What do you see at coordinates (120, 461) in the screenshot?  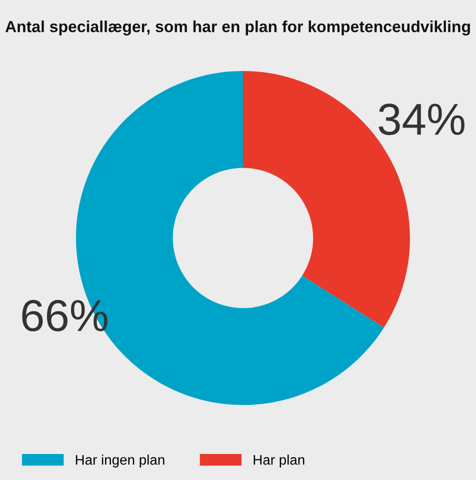 I see `legend-label: Har ingen plan` at bounding box center [120, 461].